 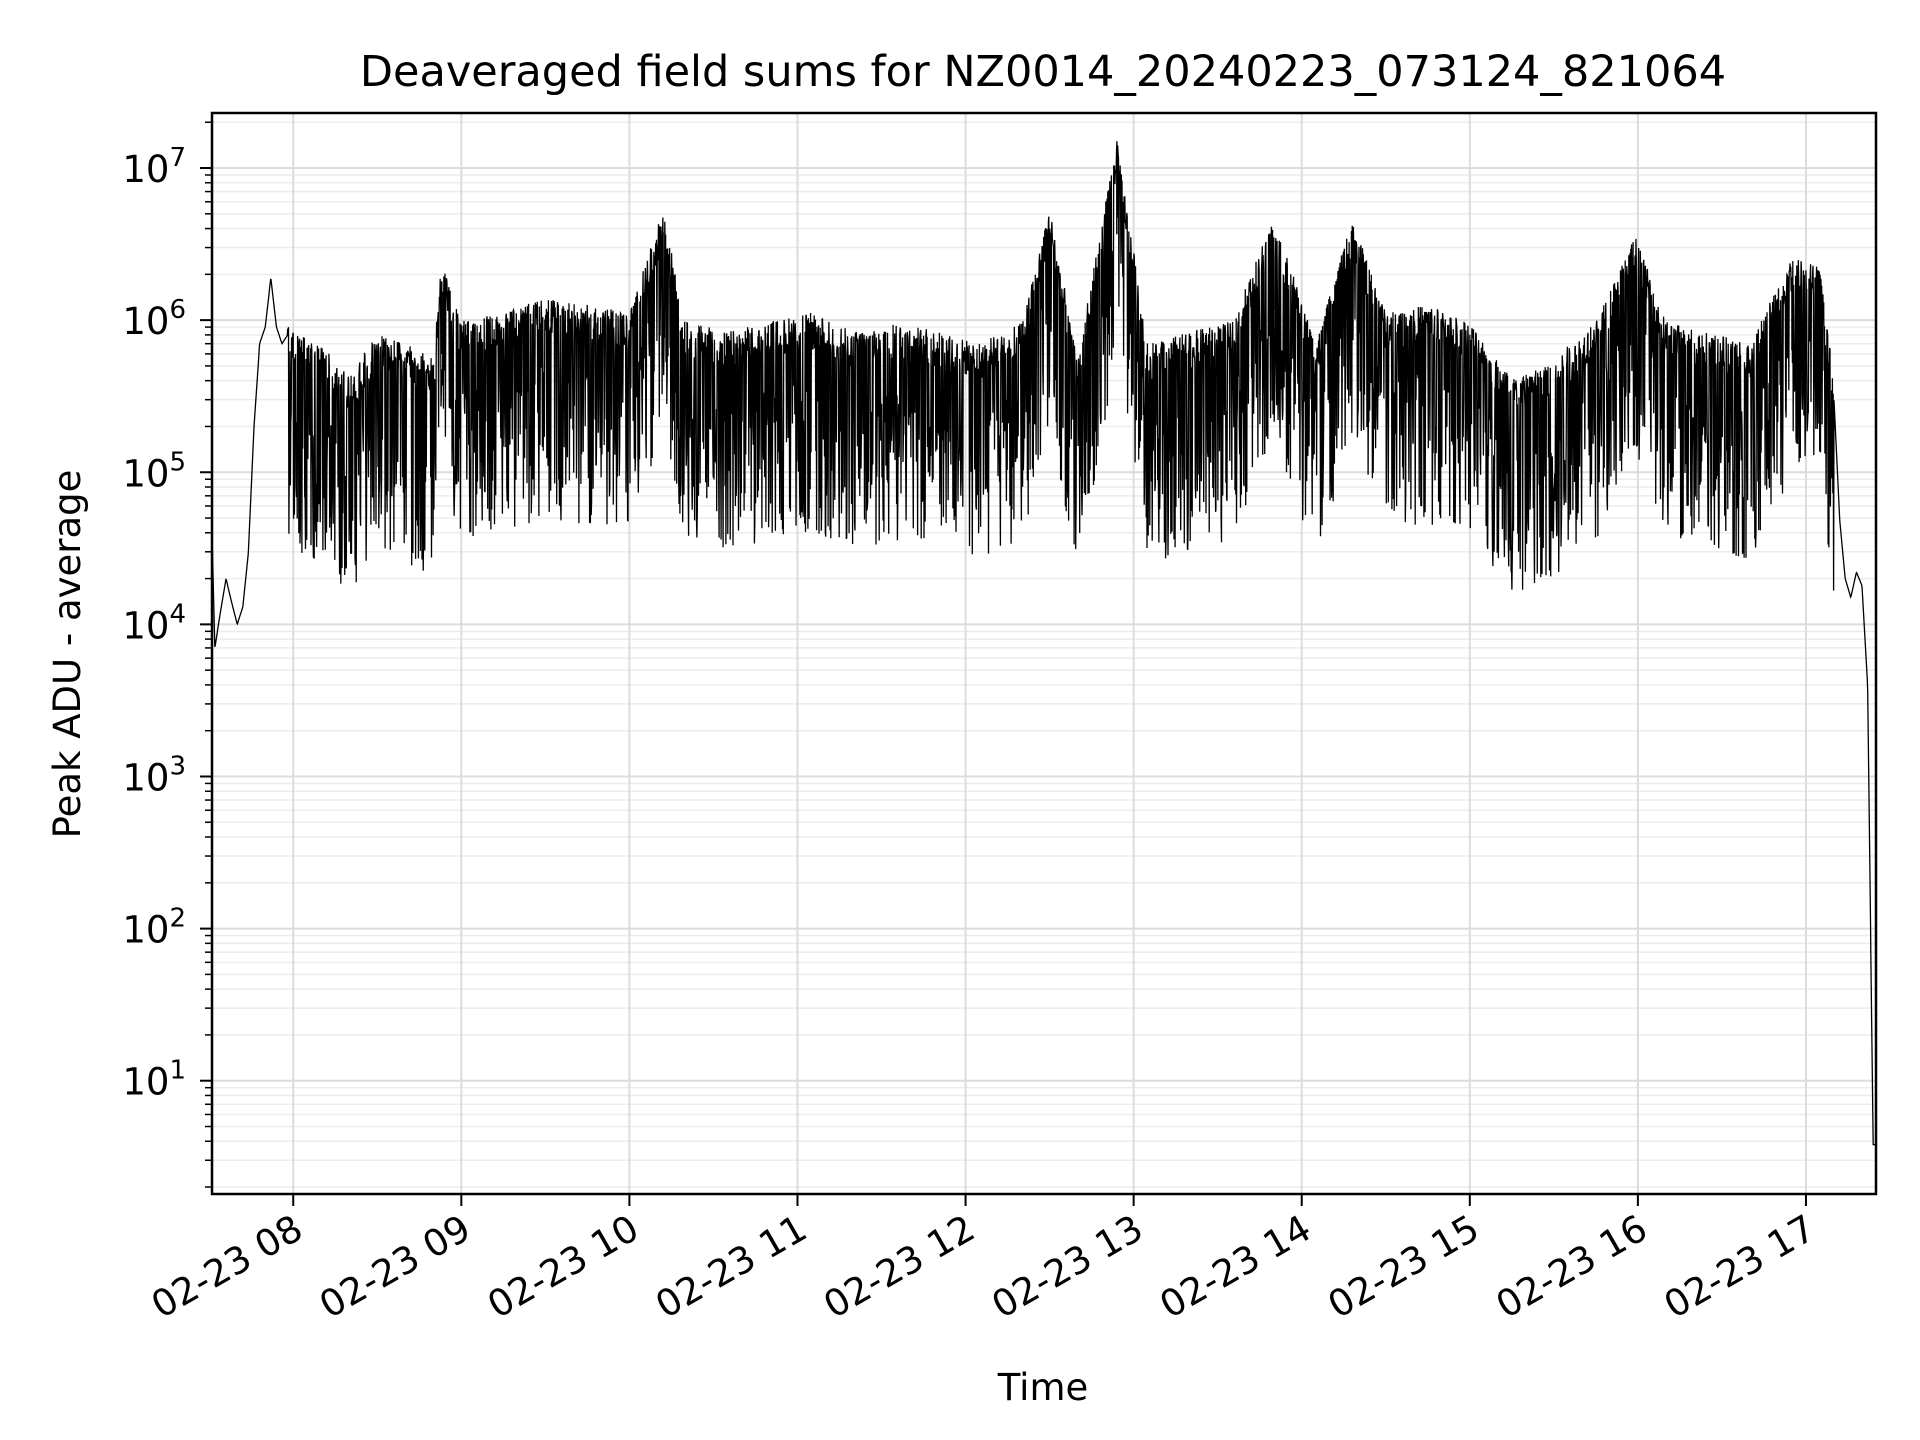 I want to click on y-tick-label: 101, so click(x=154, y=1080).